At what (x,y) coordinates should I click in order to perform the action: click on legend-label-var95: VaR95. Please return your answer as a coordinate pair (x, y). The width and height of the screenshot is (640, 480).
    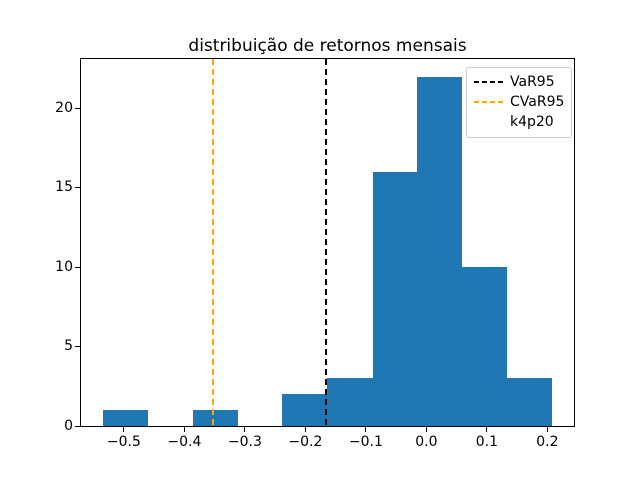
    Looking at the image, I should click on (532, 81).